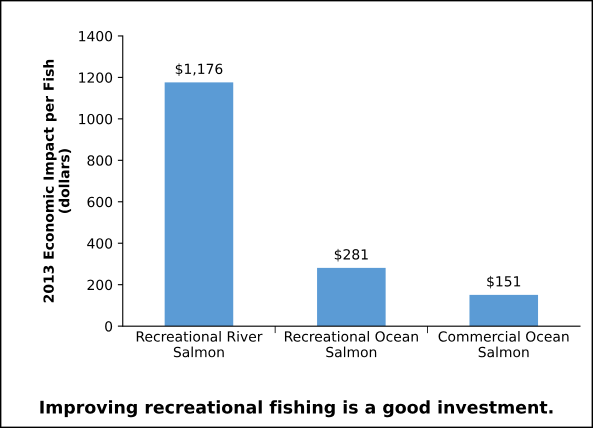 The height and width of the screenshot is (428, 593). What do you see at coordinates (199, 69) in the screenshot?
I see `data-label: $1,176` at bounding box center [199, 69].